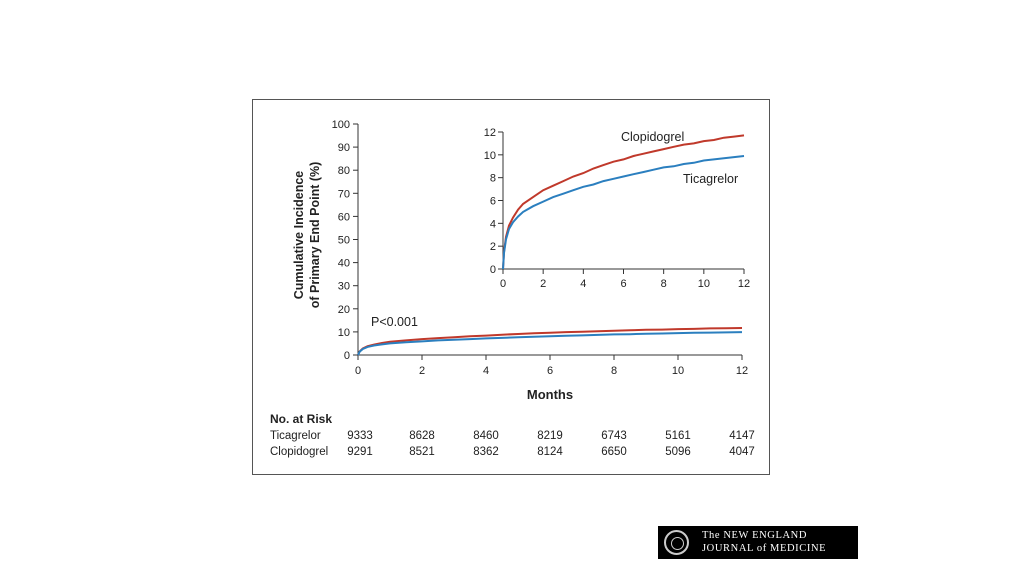  What do you see at coordinates (676, 542) in the screenshot?
I see `seal-icon` at bounding box center [676, 542].